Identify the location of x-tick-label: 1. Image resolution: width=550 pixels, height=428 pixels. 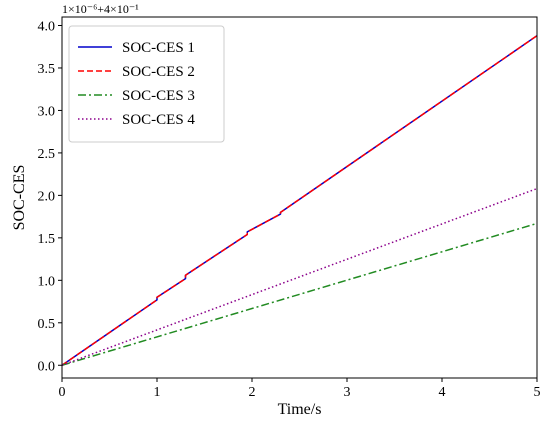
(157, 392).